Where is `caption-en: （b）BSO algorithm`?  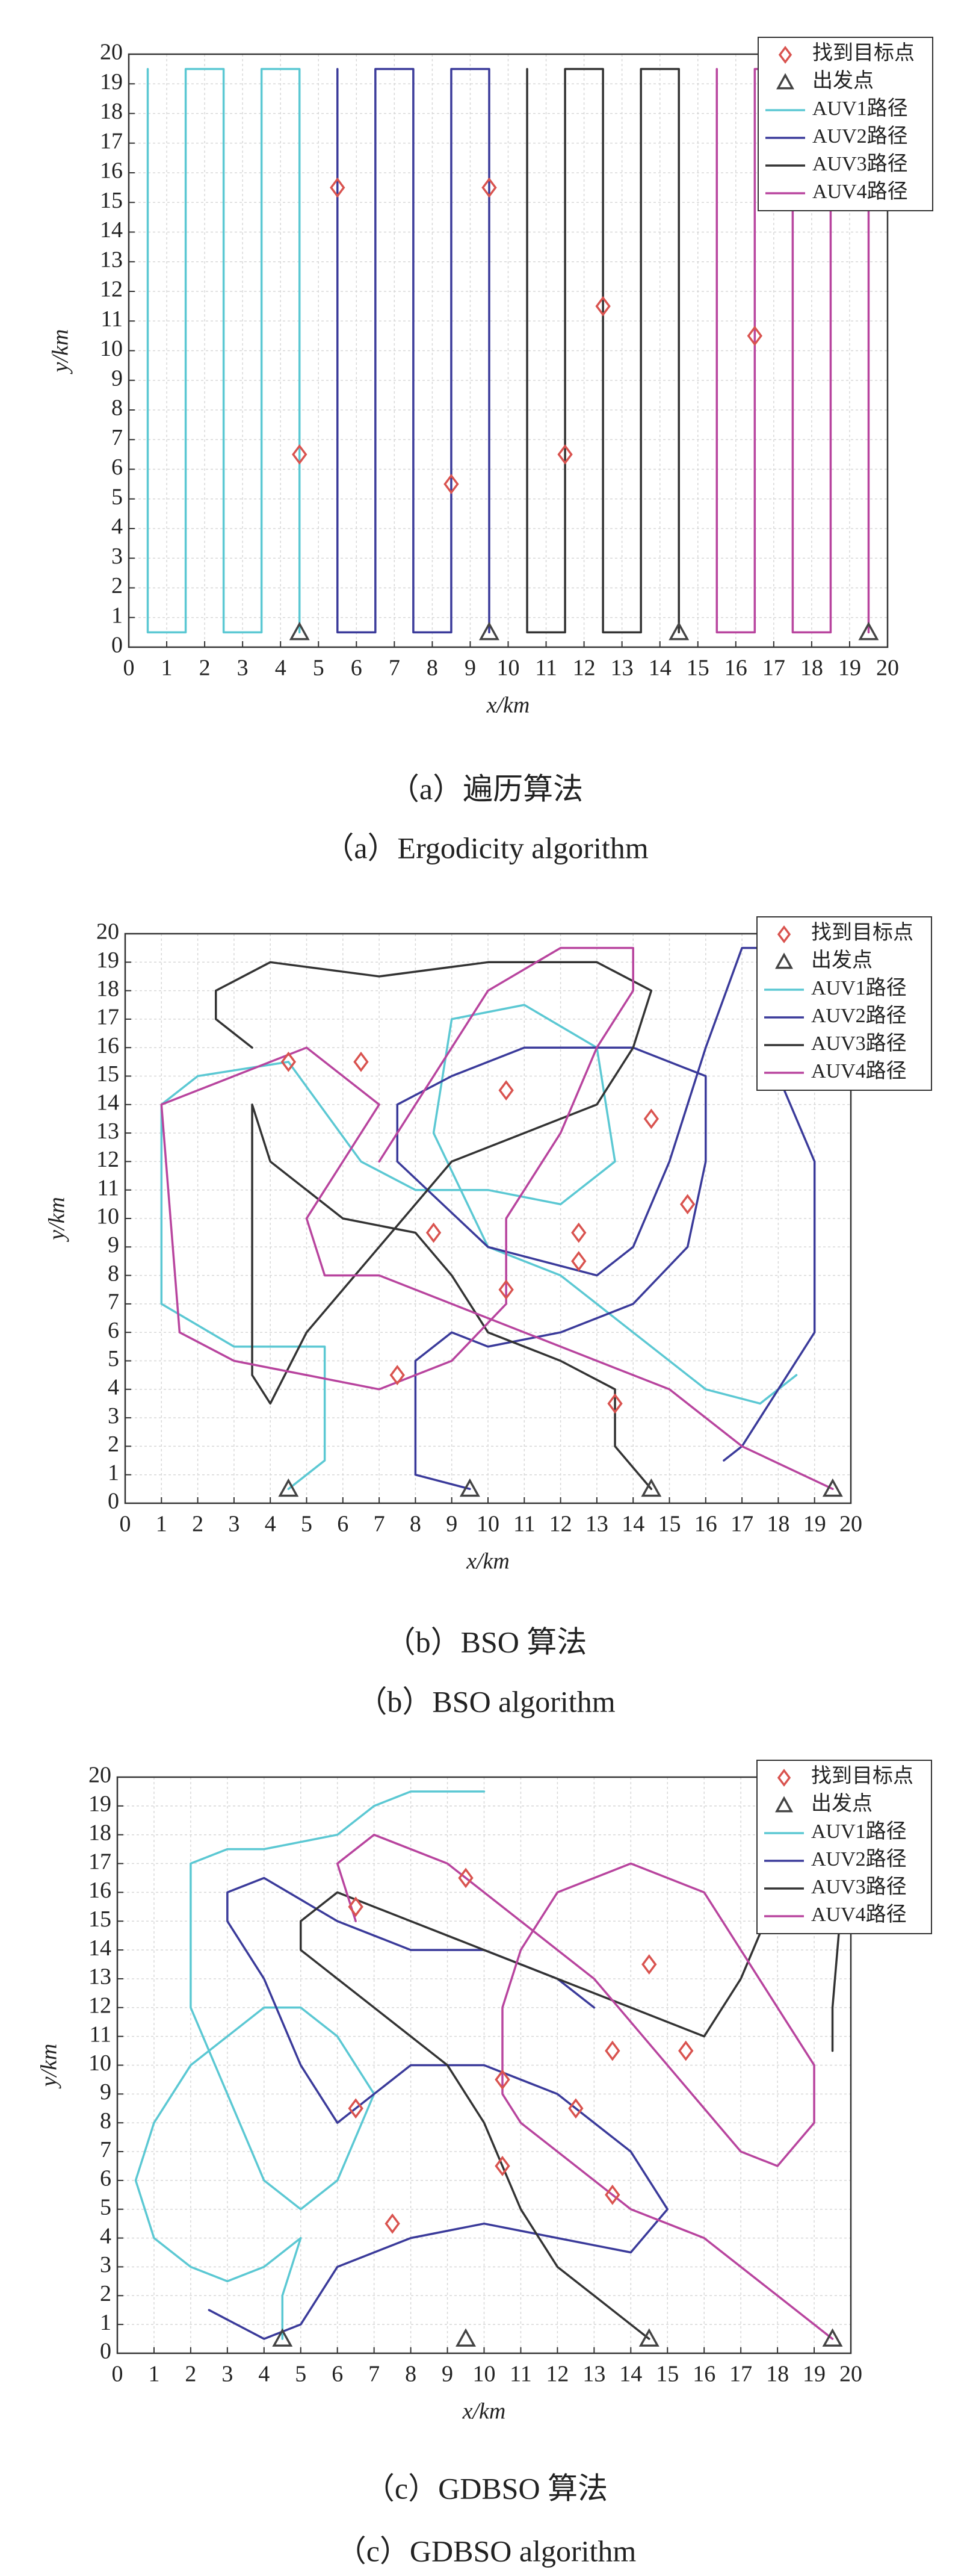
caption-en: （b）BSO algorithm is located at coordinates (486, 1701).